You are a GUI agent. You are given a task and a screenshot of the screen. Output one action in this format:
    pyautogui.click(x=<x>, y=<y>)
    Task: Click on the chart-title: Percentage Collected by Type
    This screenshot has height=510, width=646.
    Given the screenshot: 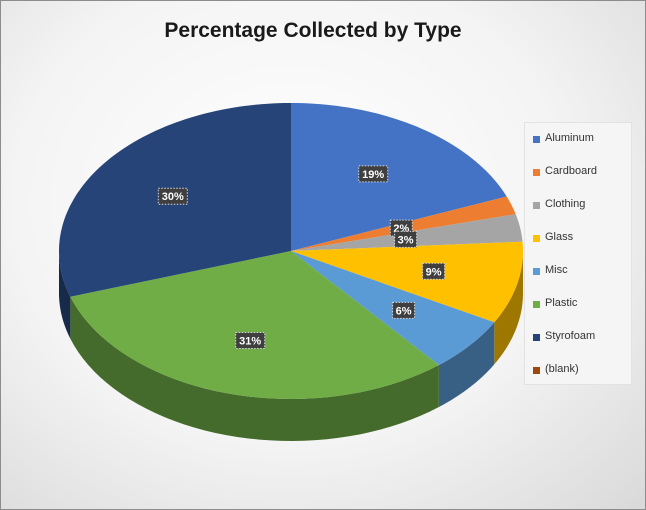 What is the action you would take?
    pyautogui.click(x=313, y=30)
    